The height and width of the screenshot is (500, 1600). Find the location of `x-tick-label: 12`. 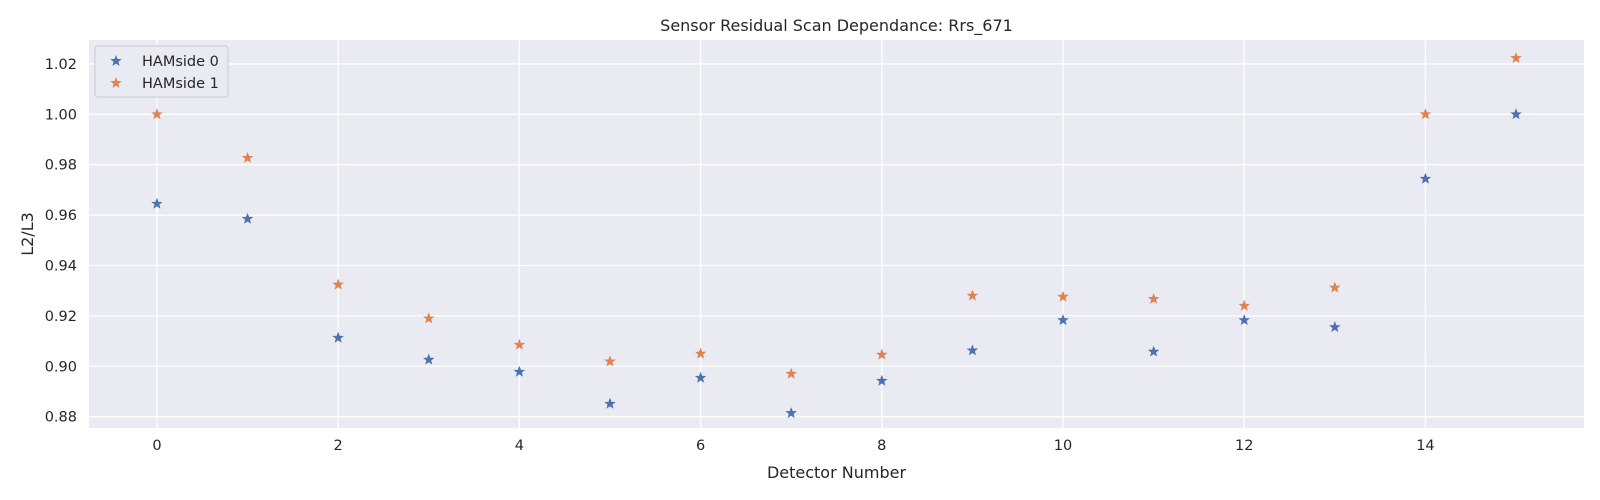

x-tick-label: 12 is located at coordinates (1244, 446).